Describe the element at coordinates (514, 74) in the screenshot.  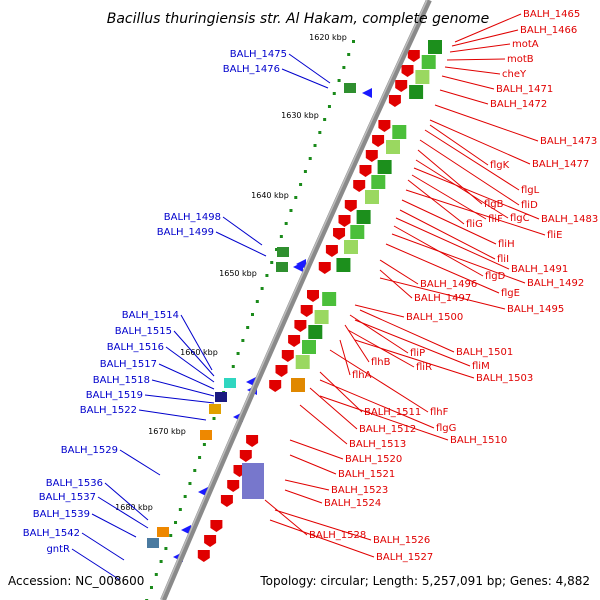
I see `gene-label-right: cheY` at that location.